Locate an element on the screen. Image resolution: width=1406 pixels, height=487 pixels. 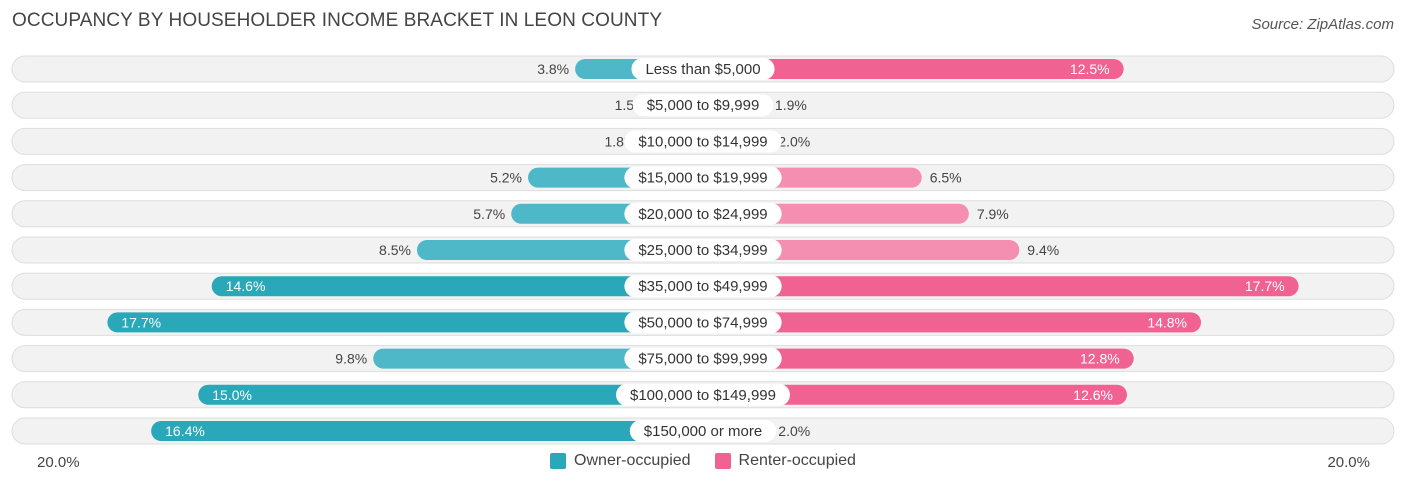
source-note: Source: ZipAtlas.com is located at coordinates (1322, 24).